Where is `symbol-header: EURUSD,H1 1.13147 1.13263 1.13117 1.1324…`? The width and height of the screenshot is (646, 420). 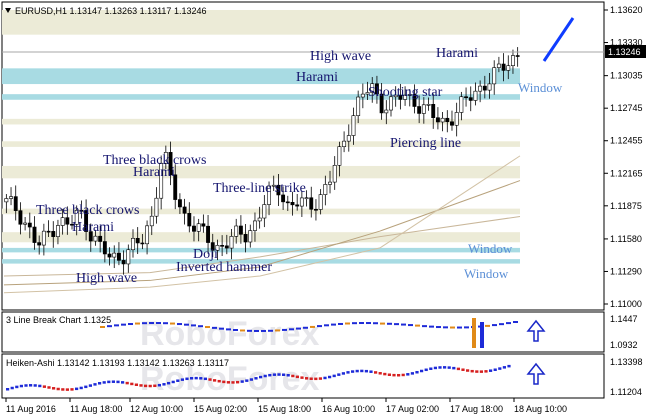 symbol-header: EURUSD,H1 1.13147 1.13263 1.13117 1.1324… is located at coordinates (110, 11).